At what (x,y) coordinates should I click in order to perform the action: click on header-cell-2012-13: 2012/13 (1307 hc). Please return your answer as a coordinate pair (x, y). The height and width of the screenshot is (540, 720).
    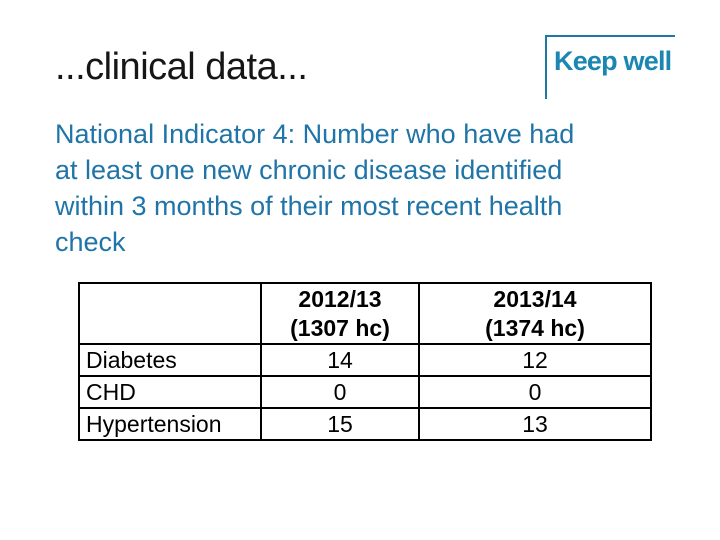
    Looking at the image, I should click on (340, 313).